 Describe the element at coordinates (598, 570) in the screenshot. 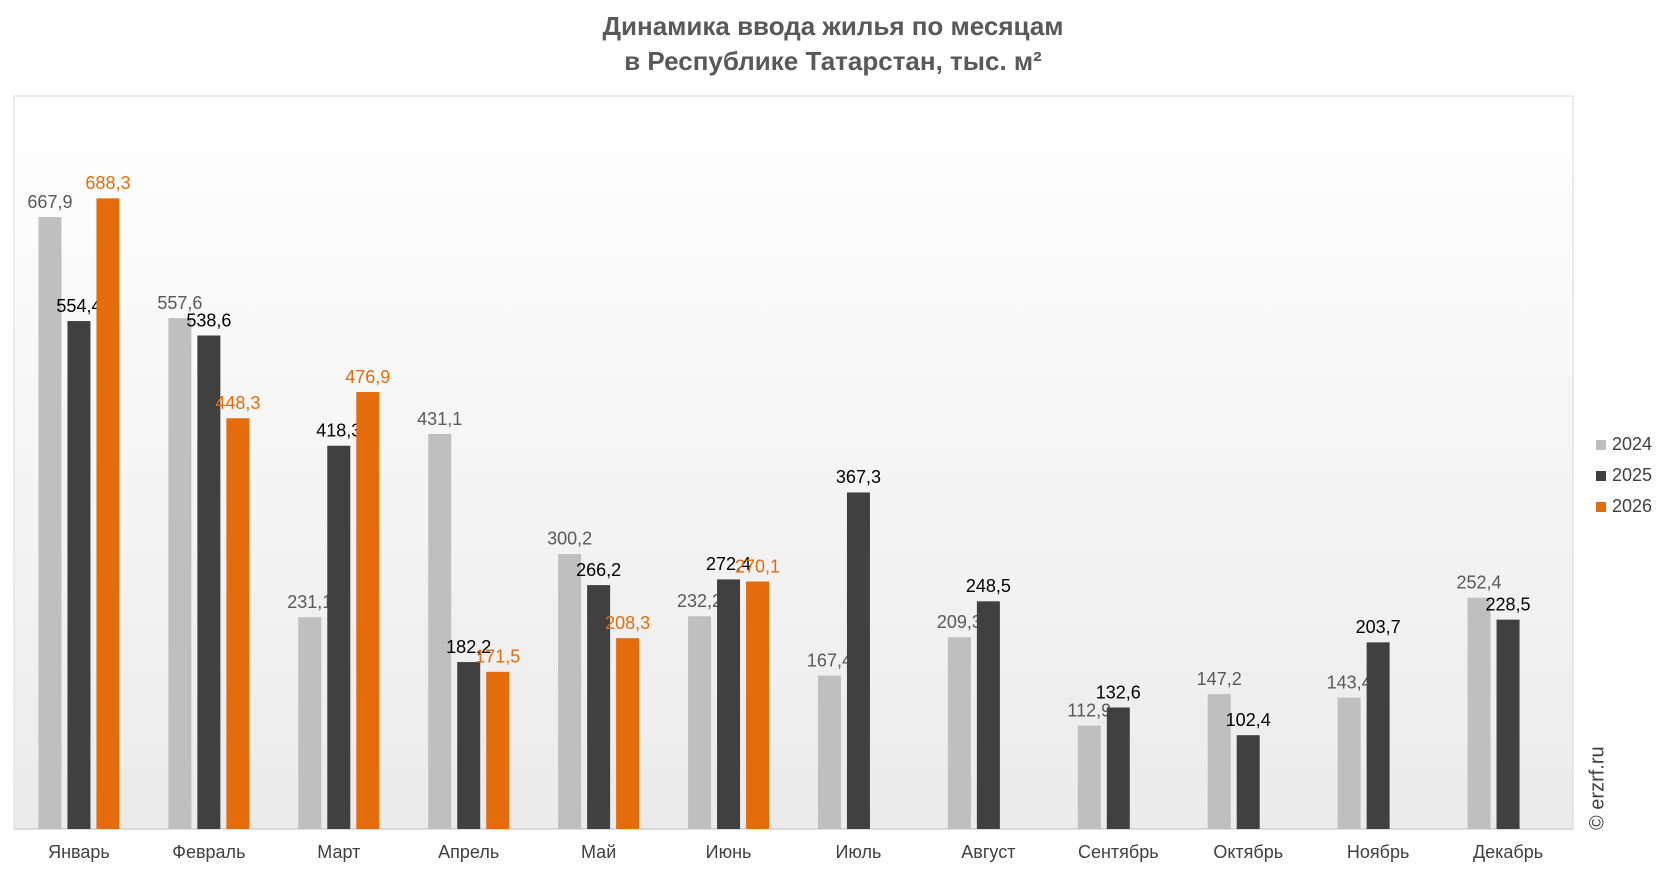

I see `value-label: 266,2` at that location.